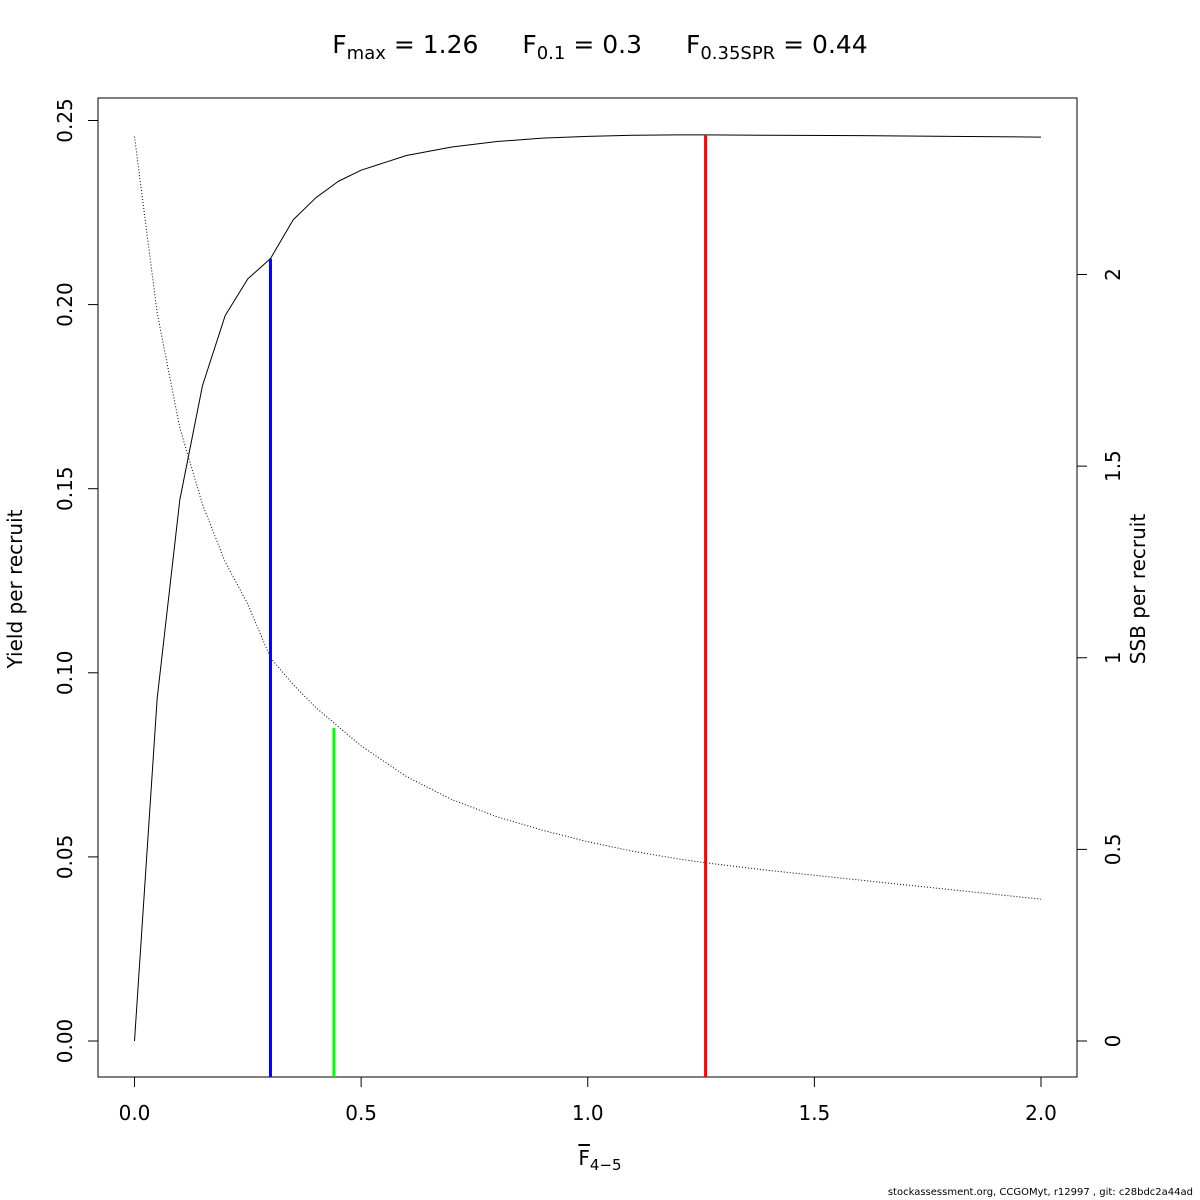  Describe the element at coordinates (65, 673) in the screenshot. I see `y-left-tick-label: 0.10` at that location.